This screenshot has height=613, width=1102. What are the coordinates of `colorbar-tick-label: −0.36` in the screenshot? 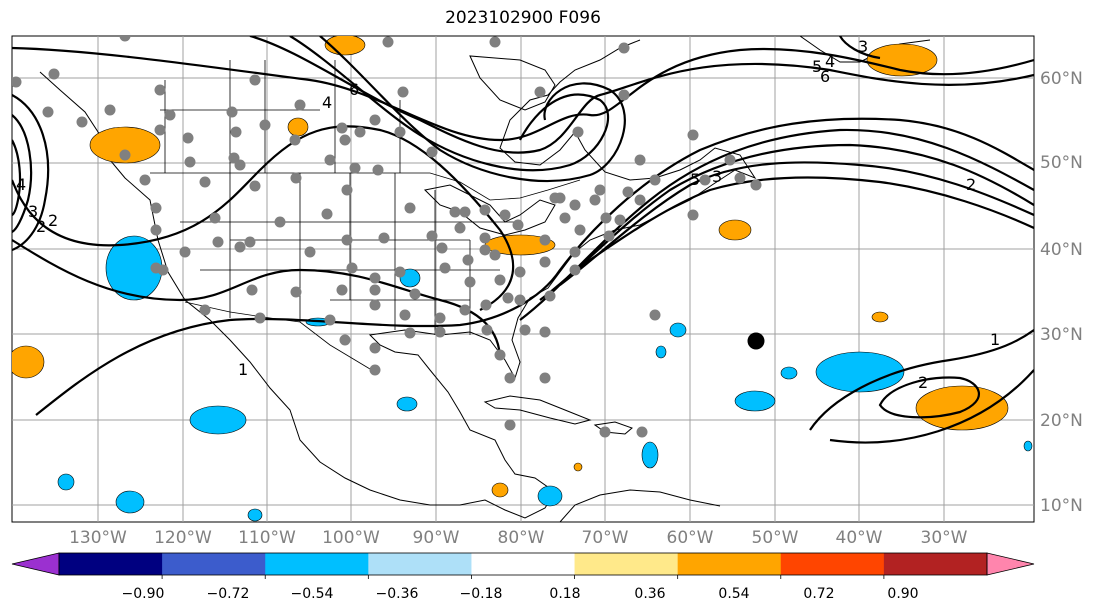 It's located at (397, 594).